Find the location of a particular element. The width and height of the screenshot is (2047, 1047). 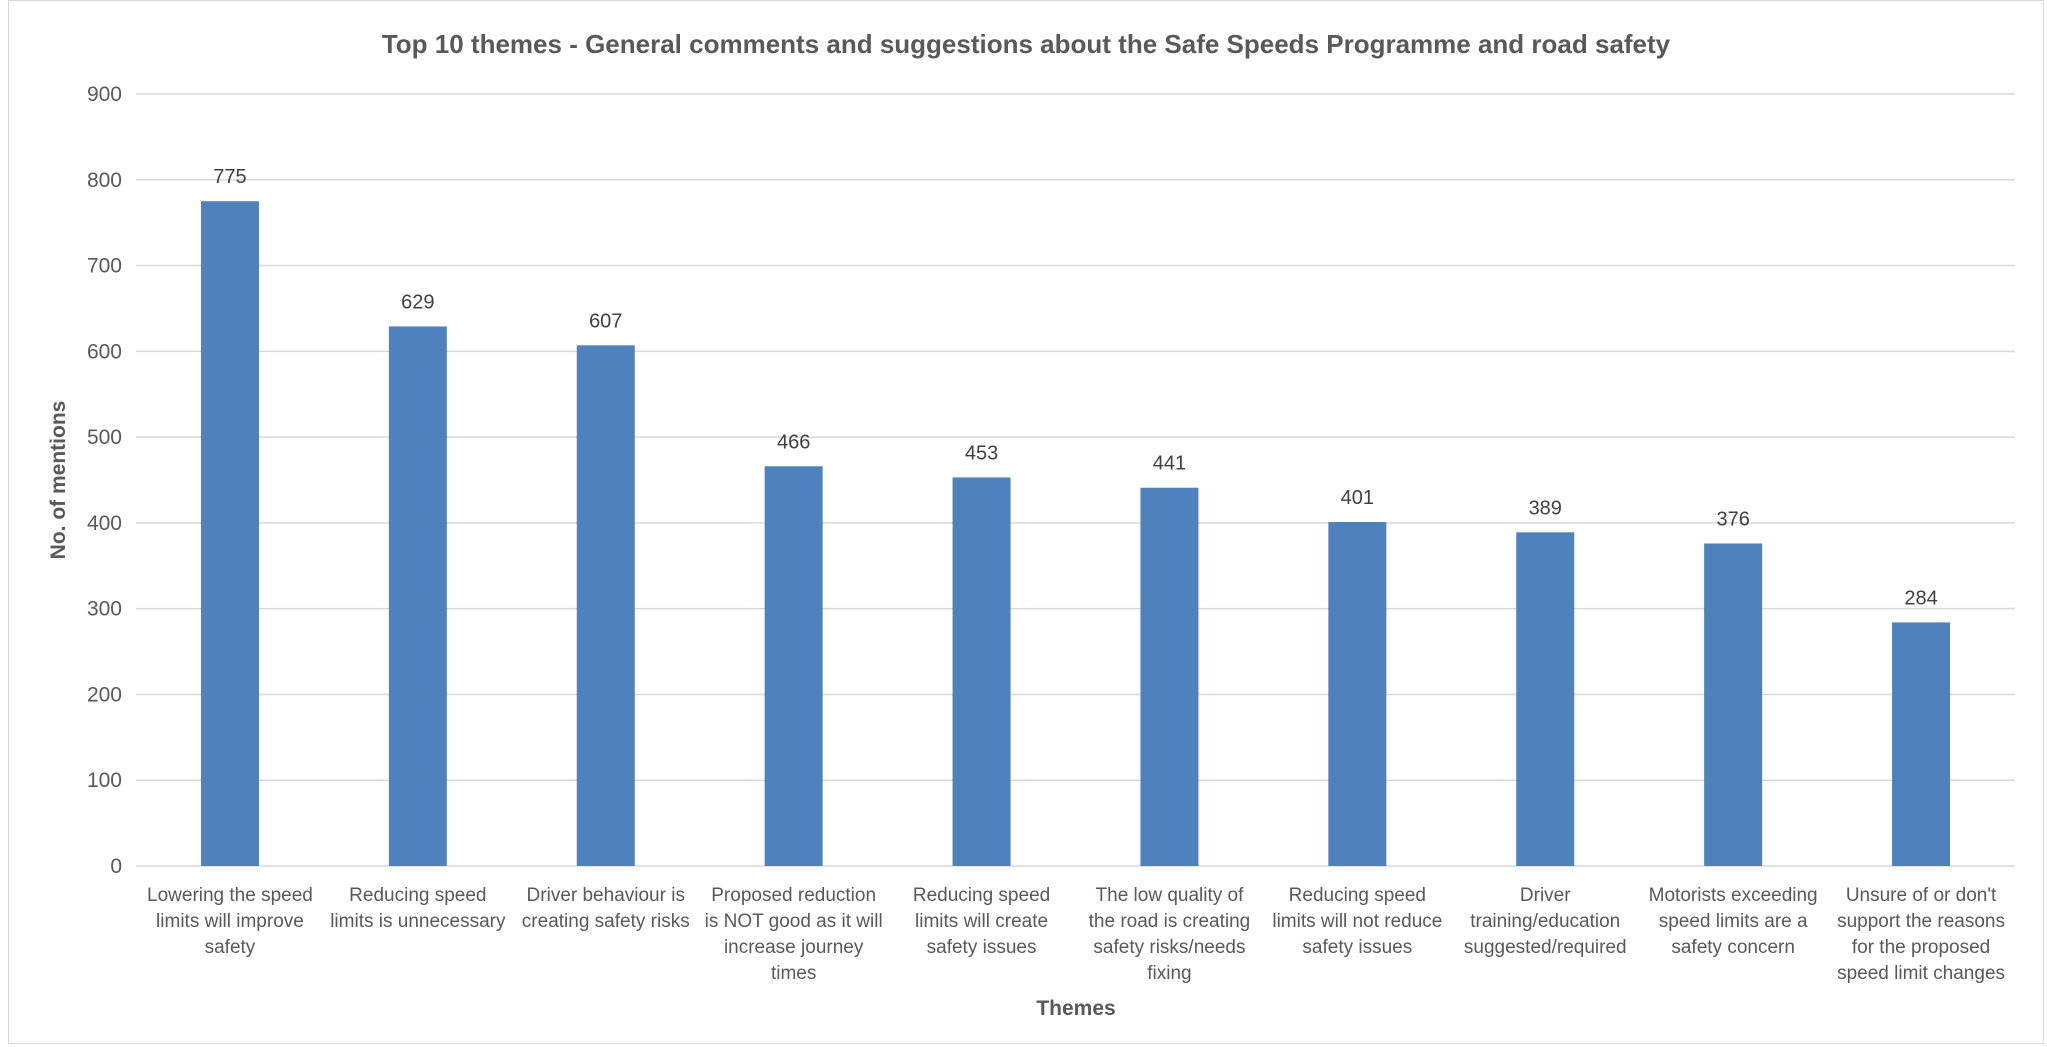

x-category-label-line: fixing is located at coordinates (1169, 973).